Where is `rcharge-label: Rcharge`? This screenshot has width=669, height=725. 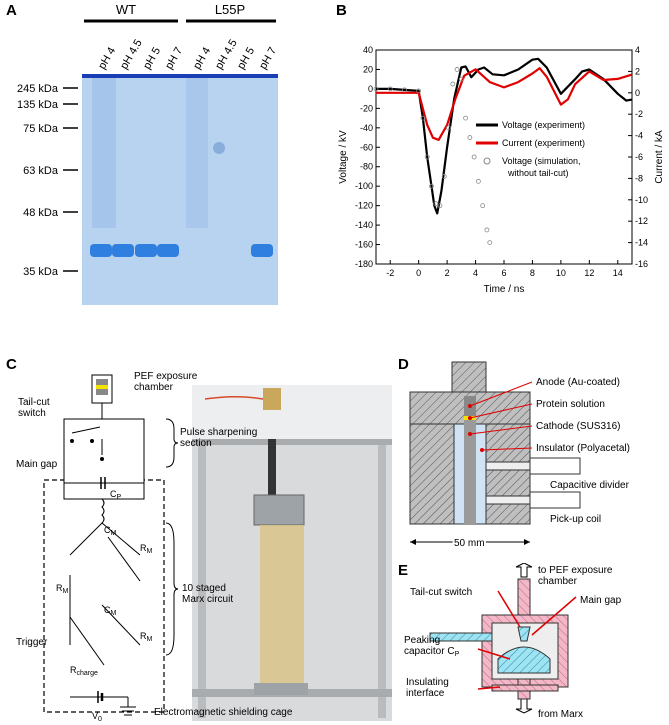
rcharge-label: Rcharge is located at coordinates (84, 671).